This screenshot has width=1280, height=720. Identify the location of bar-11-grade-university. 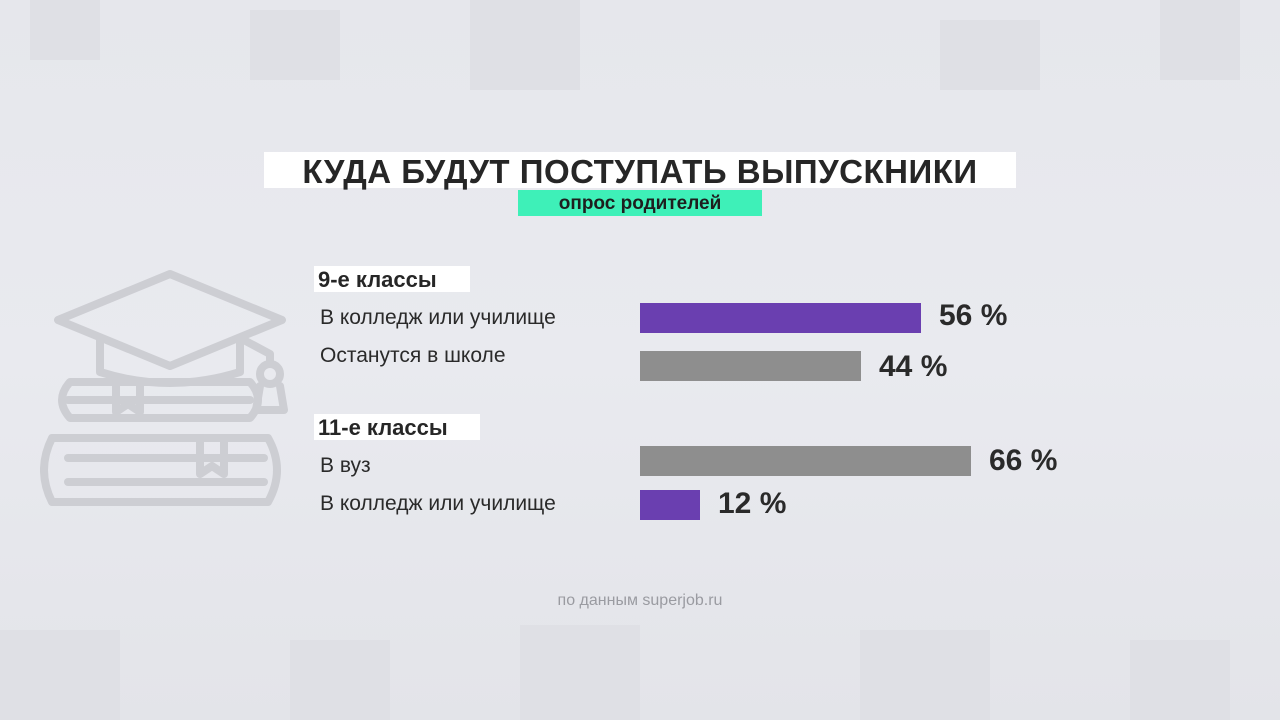
(805, 461).